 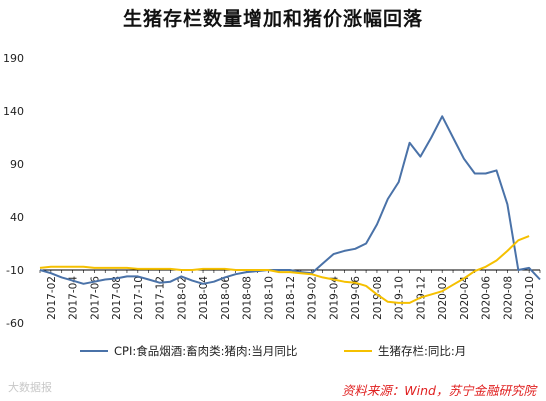 What do you see at coordinates (248, 298) in the screenshot?
I see `x-tick-label: 2018-08` at bounding box center [248, 298].